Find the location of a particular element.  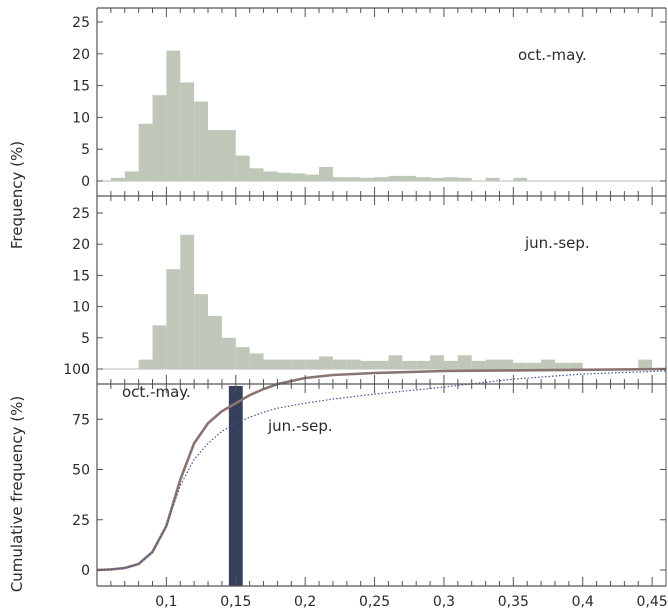

ytick-label: 100 is located at coordinates (76, 370).